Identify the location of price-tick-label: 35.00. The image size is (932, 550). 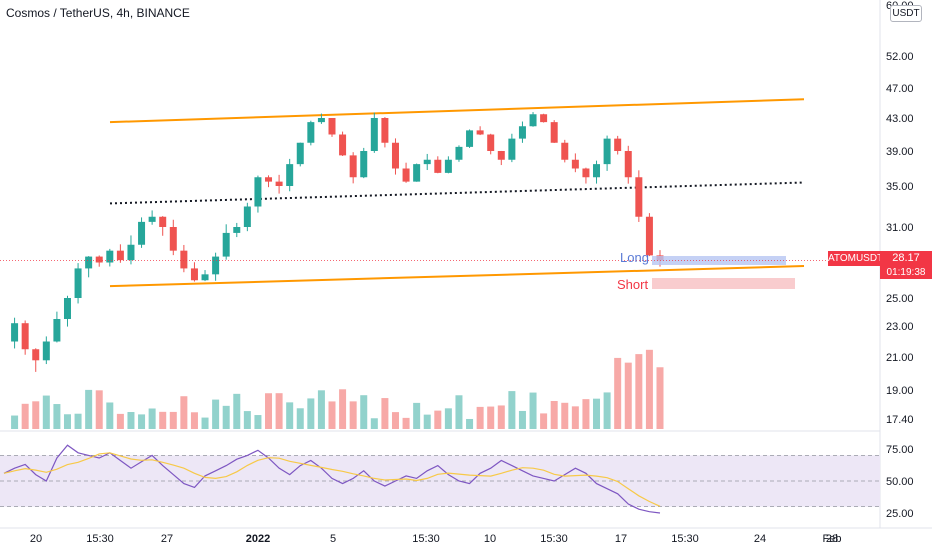
(900, 187).